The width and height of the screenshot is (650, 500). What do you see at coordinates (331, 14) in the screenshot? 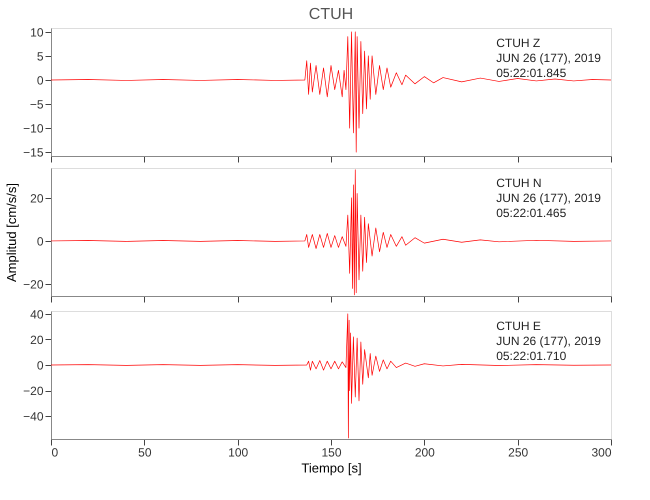
I see `chart-title: CTUH` at bounding box center [331, 14].